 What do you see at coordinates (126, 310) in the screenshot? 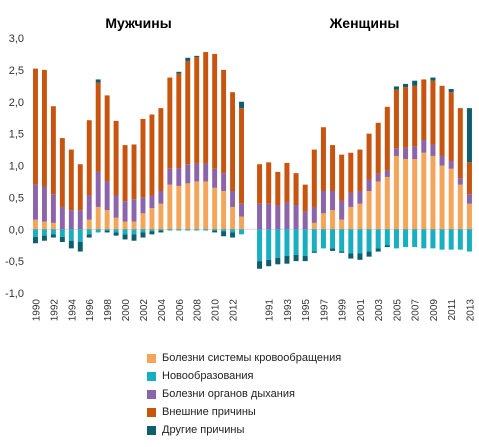
I see `x-tick-label: 2000` at bounding box center [126, 310].